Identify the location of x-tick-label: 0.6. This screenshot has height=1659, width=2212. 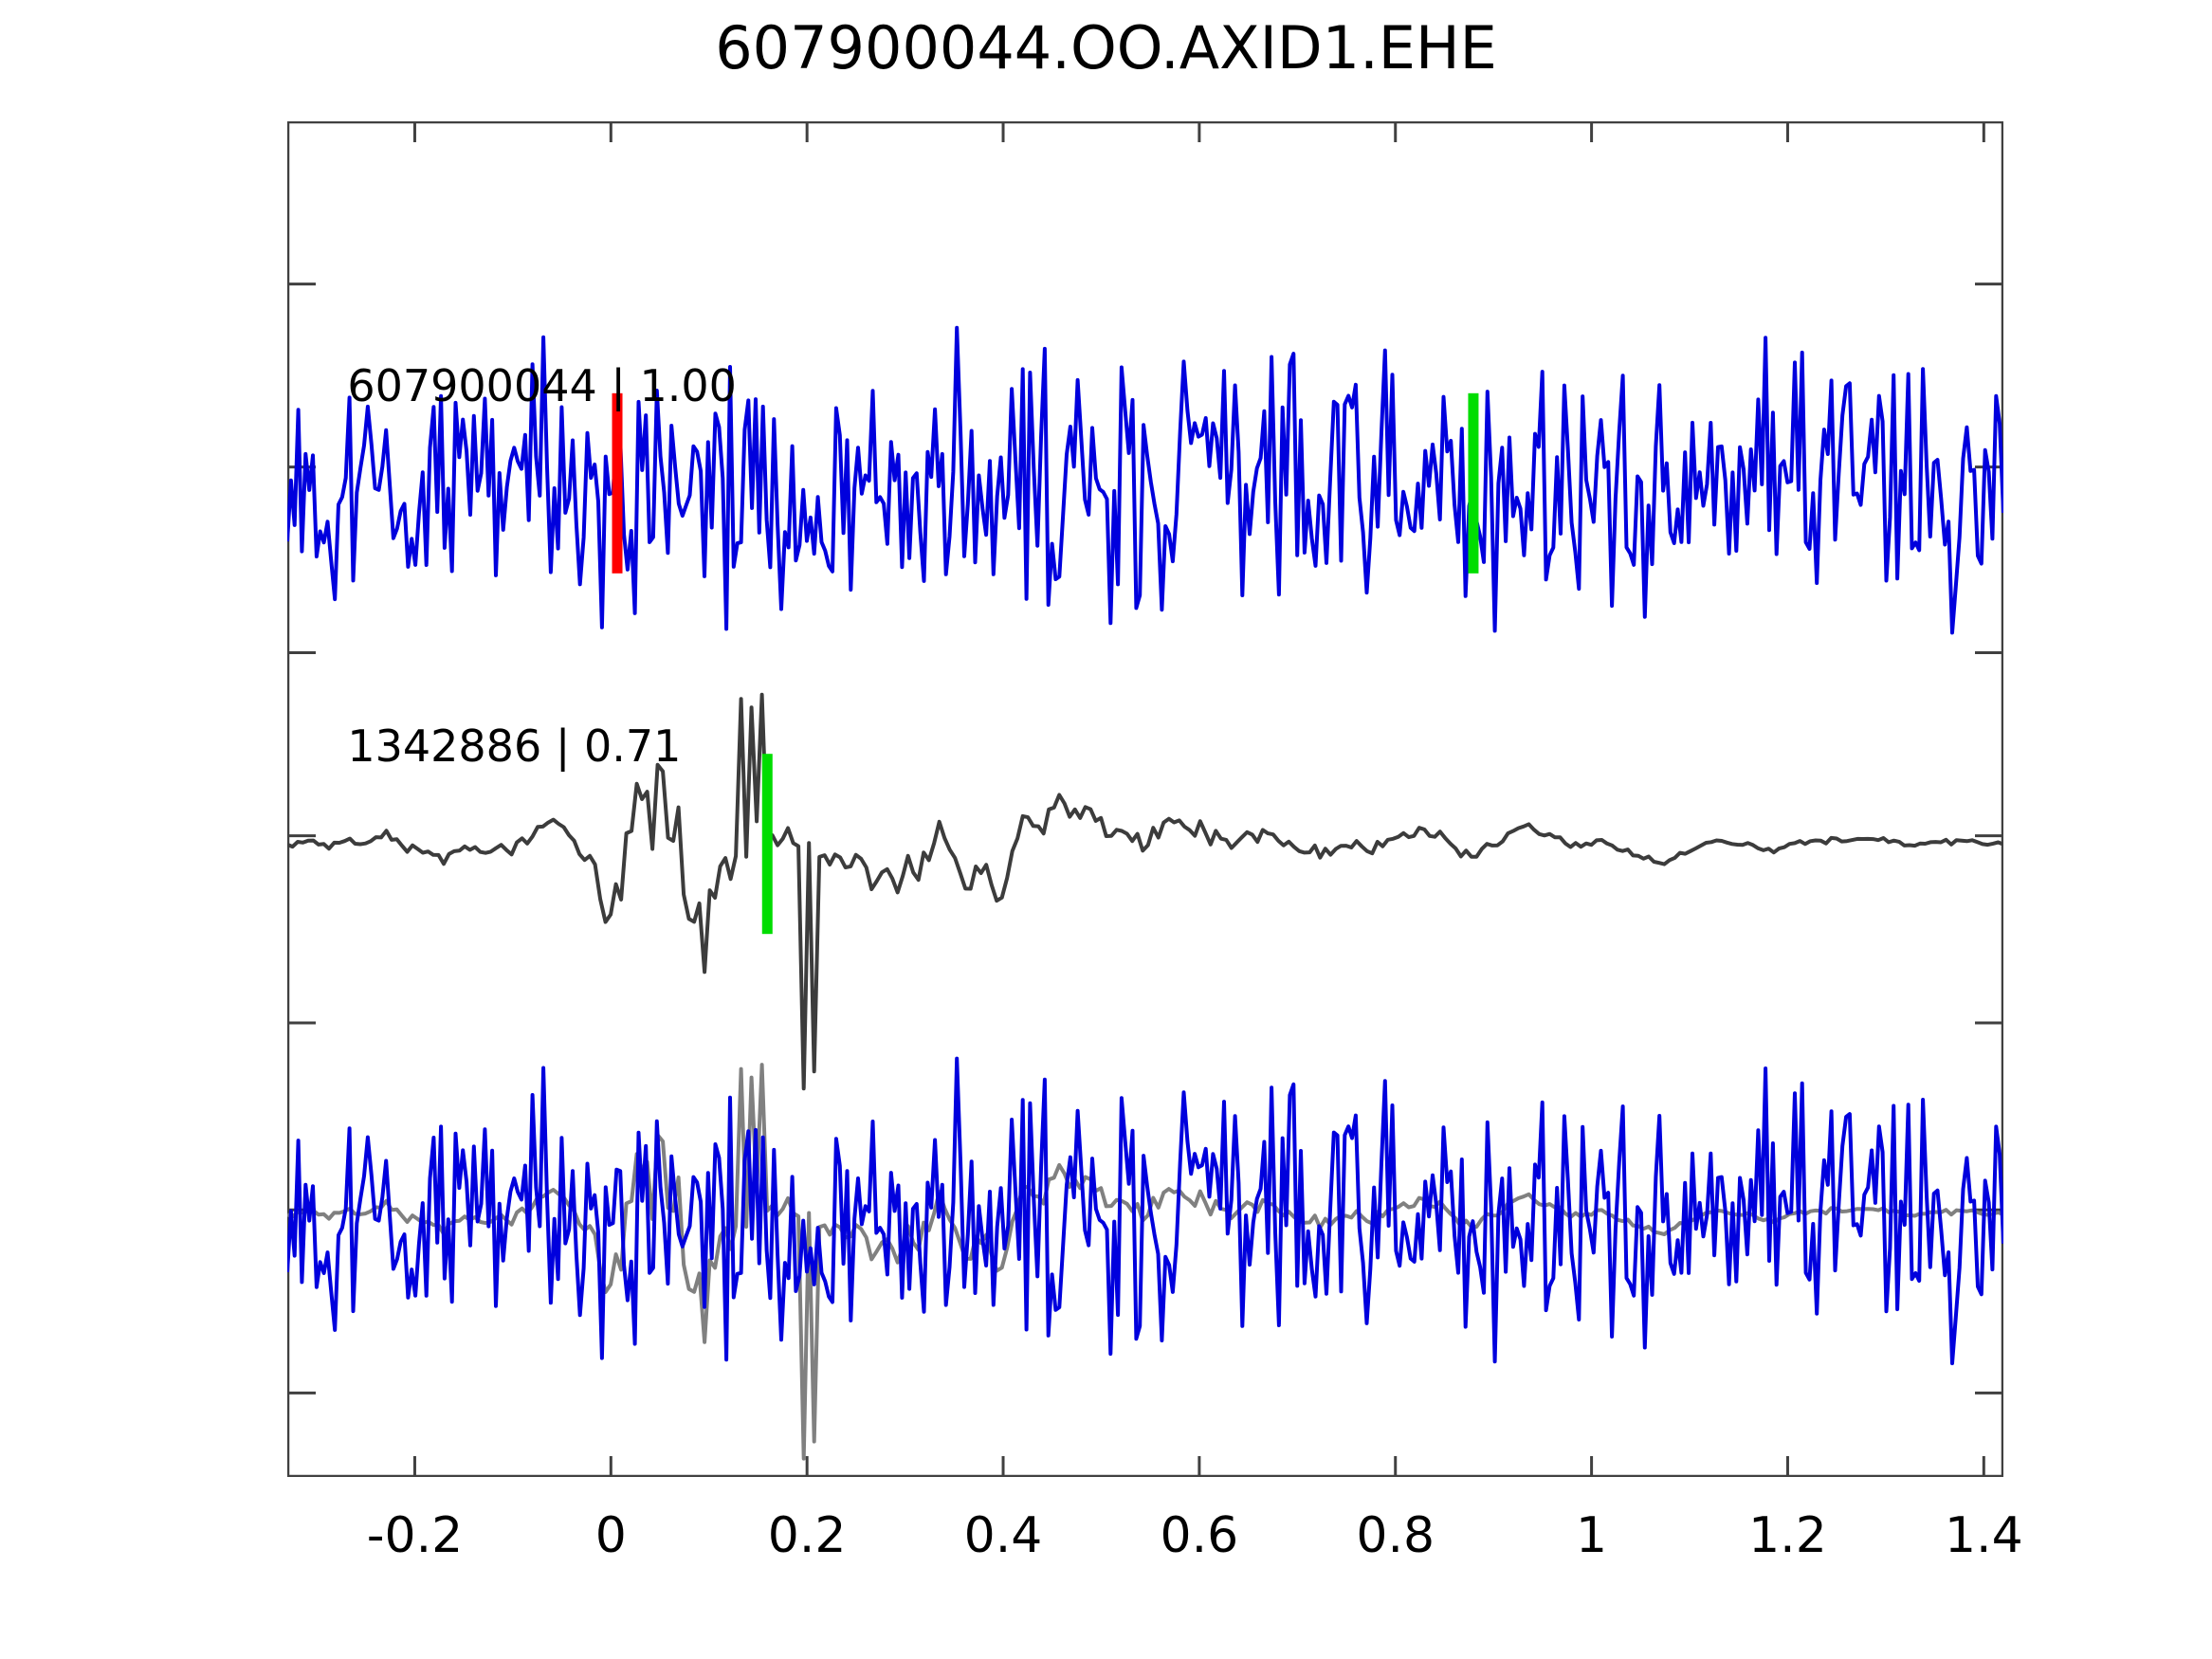
(1199, 1535).